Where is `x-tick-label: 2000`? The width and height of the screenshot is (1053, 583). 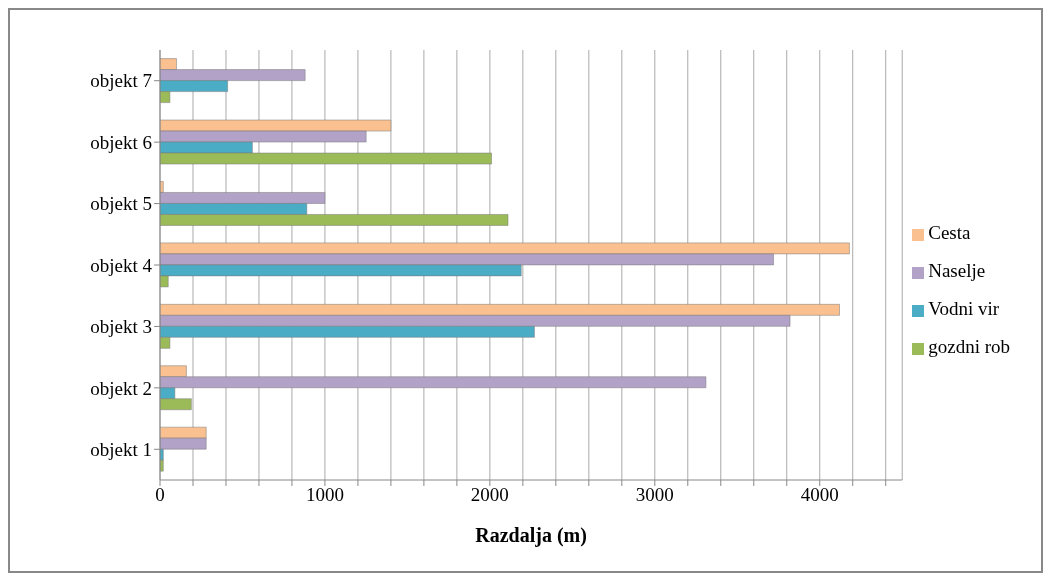 x-tick-label: 2000 is located at coordinates (489, 495).